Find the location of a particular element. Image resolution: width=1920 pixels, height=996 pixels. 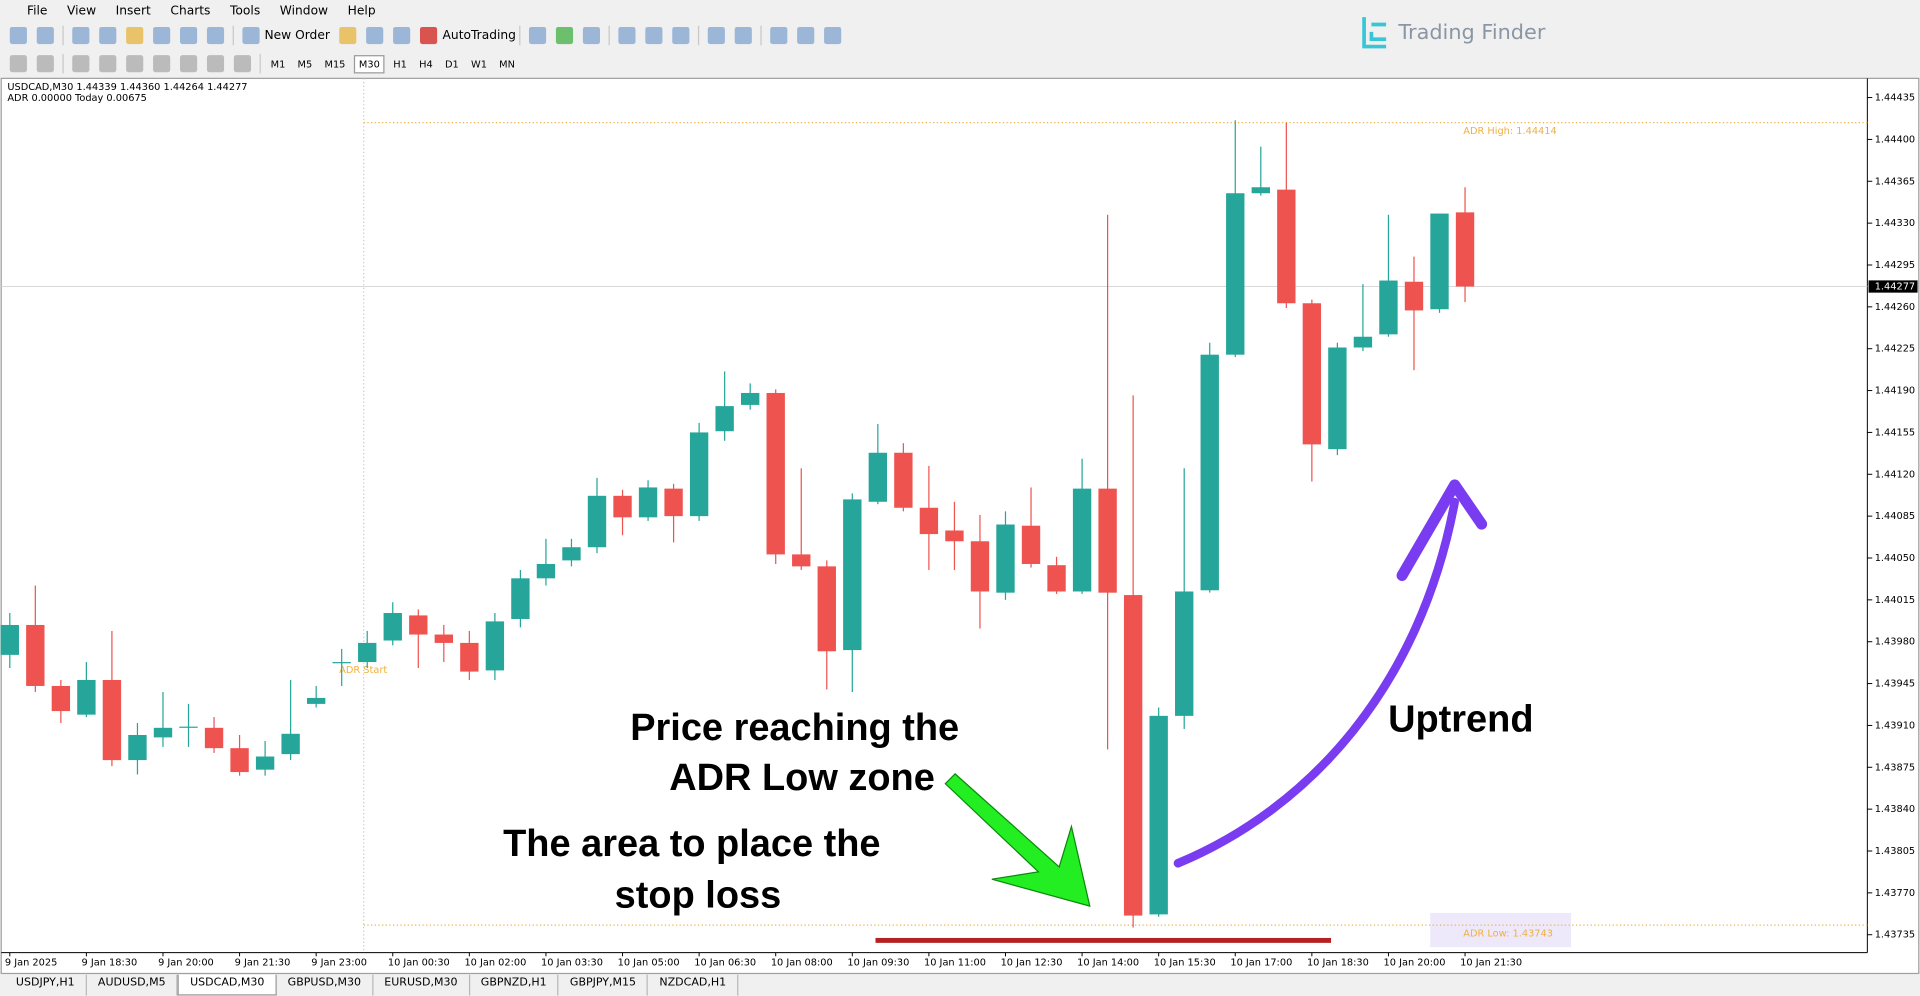

y-tick-label: 1.44260 is located at coordinates (1895, 307).